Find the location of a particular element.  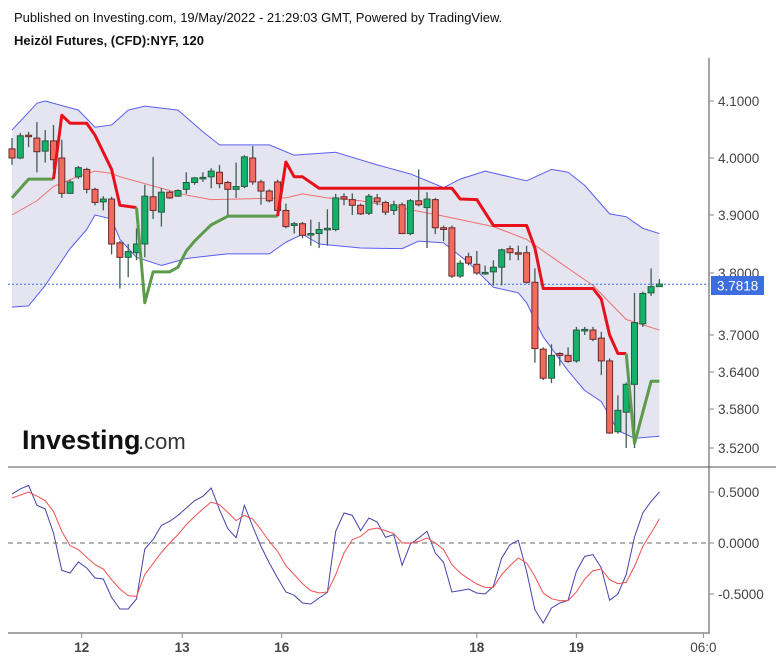

oscillator-tick-label: 0.0000 is located at coordinates (738, 543).